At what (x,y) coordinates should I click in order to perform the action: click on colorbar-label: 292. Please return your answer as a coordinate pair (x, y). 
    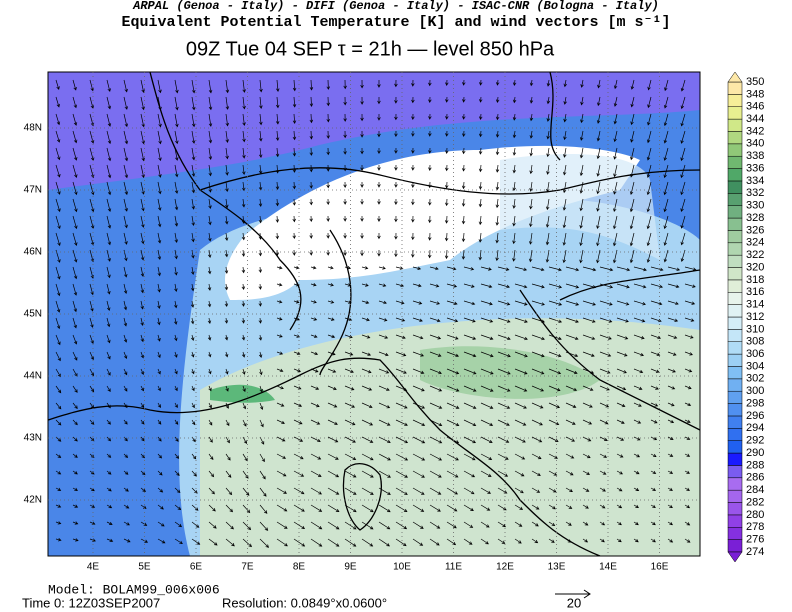
    Looking at the image, I should click on (755, 441).